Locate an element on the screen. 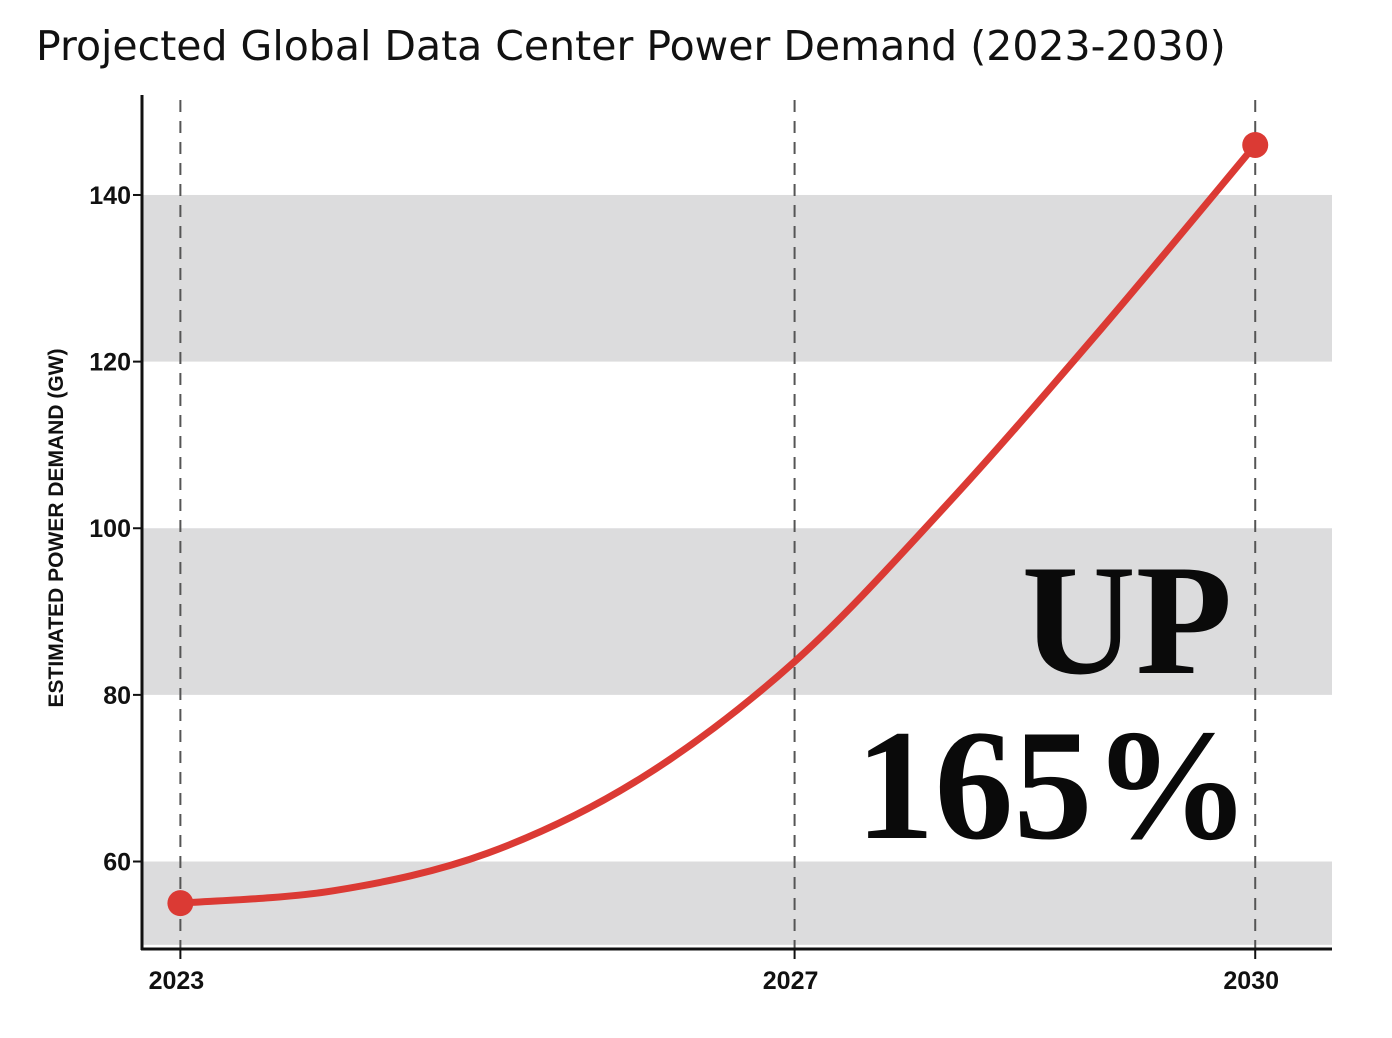  endpoint-marker-2023 is located at coordinates (180, 903).